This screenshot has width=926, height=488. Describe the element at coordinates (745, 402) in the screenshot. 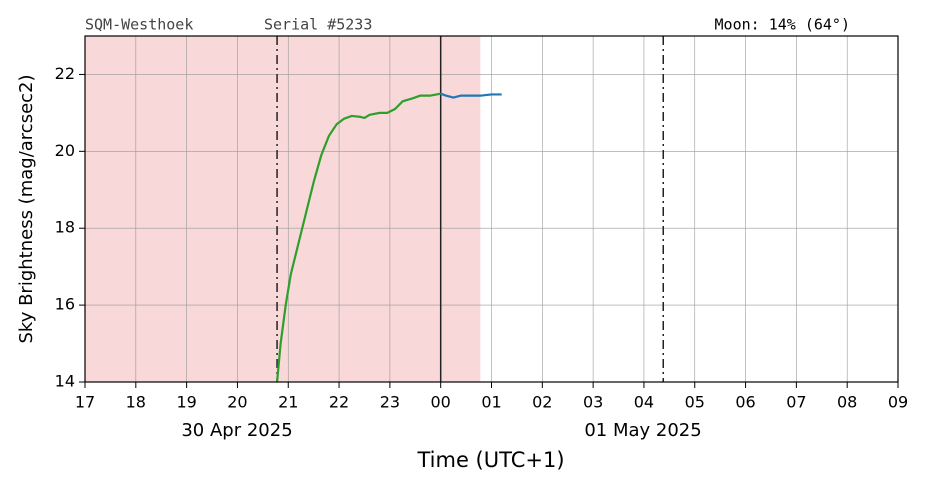

I see `x-tick-label: 06` at that location.